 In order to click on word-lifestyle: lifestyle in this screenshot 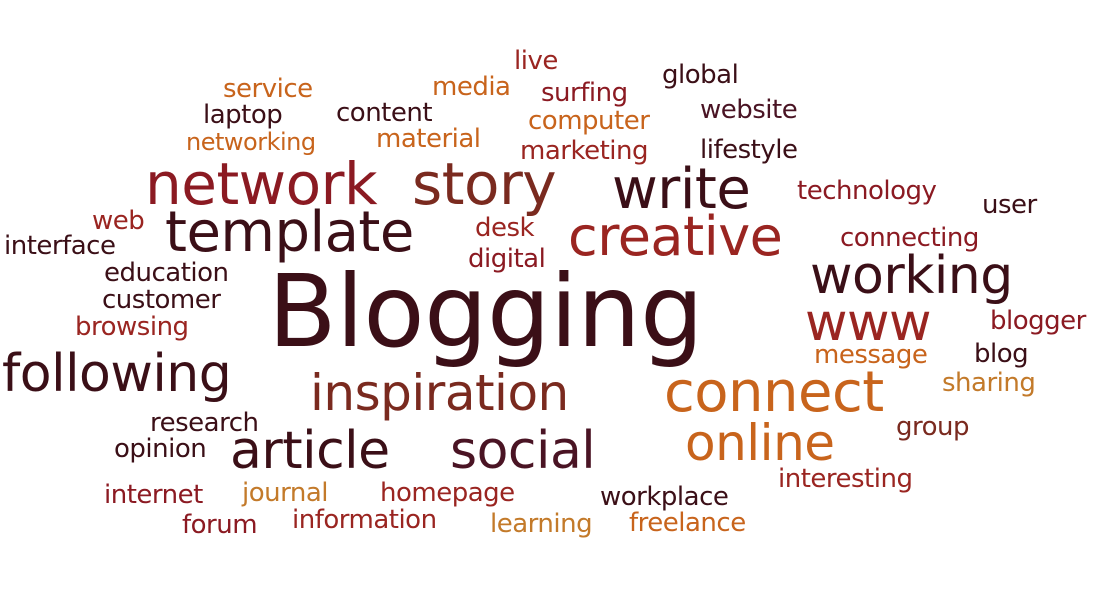, I will do `click(749, 150)`.